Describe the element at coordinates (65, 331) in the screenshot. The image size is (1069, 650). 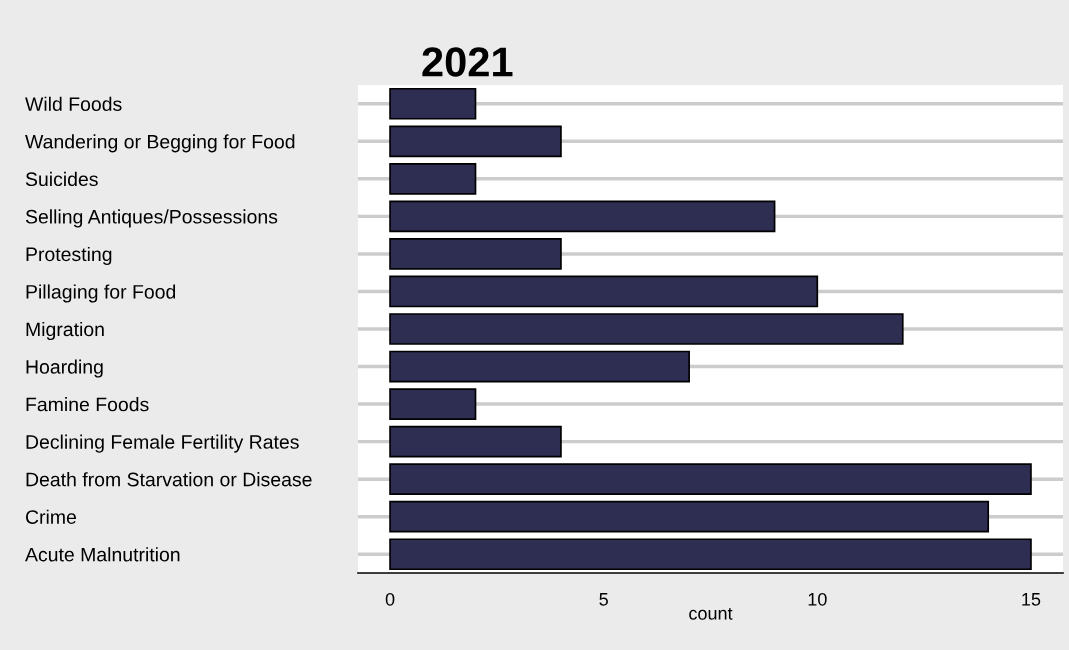
I see `y-tick-label: Migration` at that location.